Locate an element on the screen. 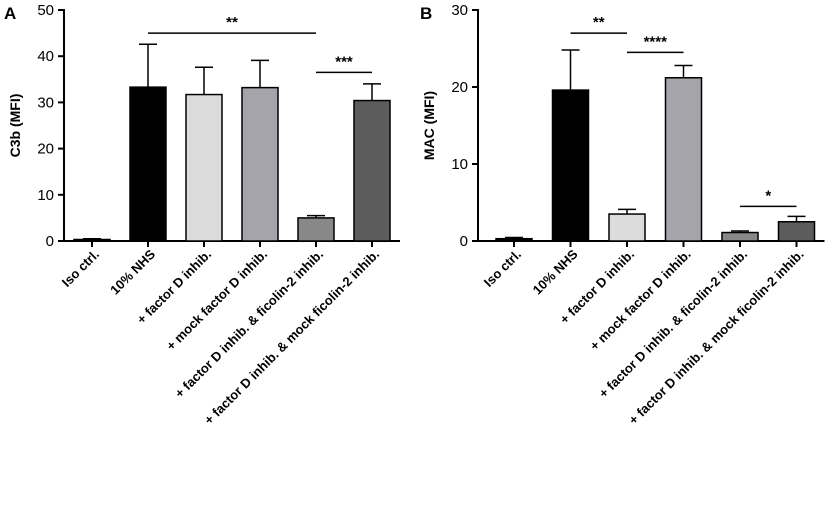 This screenshot has height=517, width=829. y-axis-title: C3b (MFI) is located at coordinates (15, 126).